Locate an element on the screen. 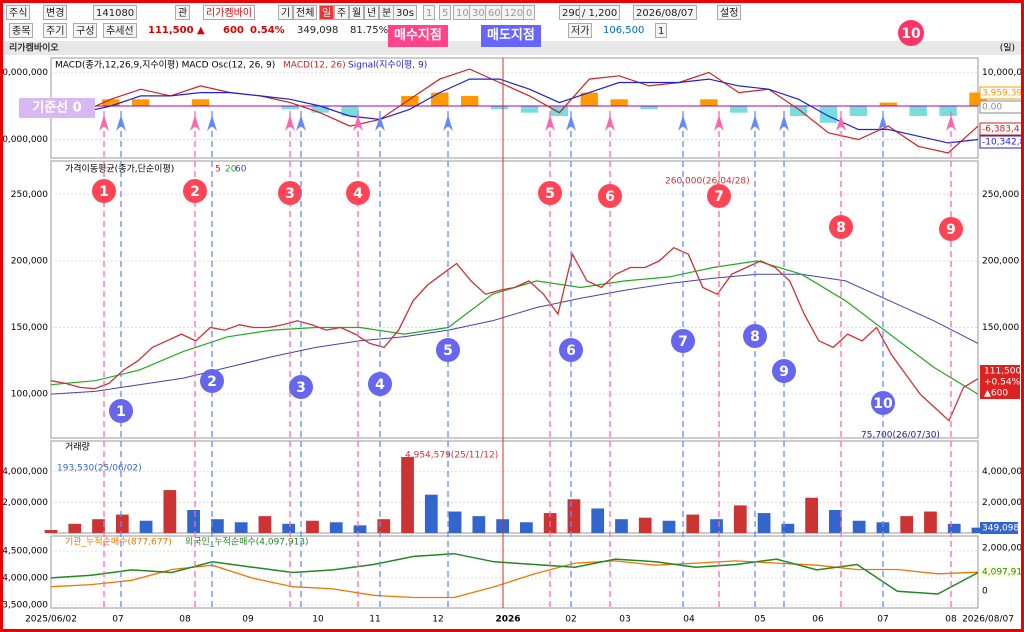 The image size is (1024, 632). y-tick-label: 150,000 is located at coordinates (29, 328).